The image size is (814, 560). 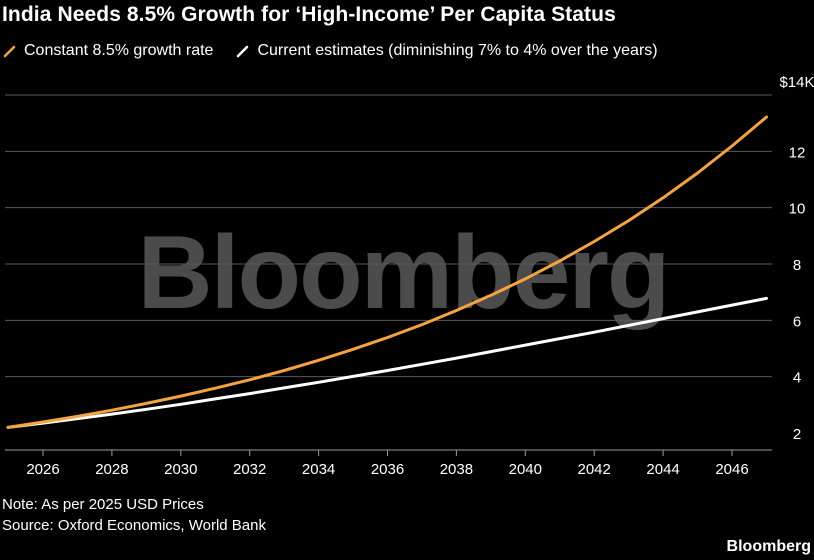 I want to click on chart-note: Note: As per 2025 USD Prices, so click(x=103, y=504).